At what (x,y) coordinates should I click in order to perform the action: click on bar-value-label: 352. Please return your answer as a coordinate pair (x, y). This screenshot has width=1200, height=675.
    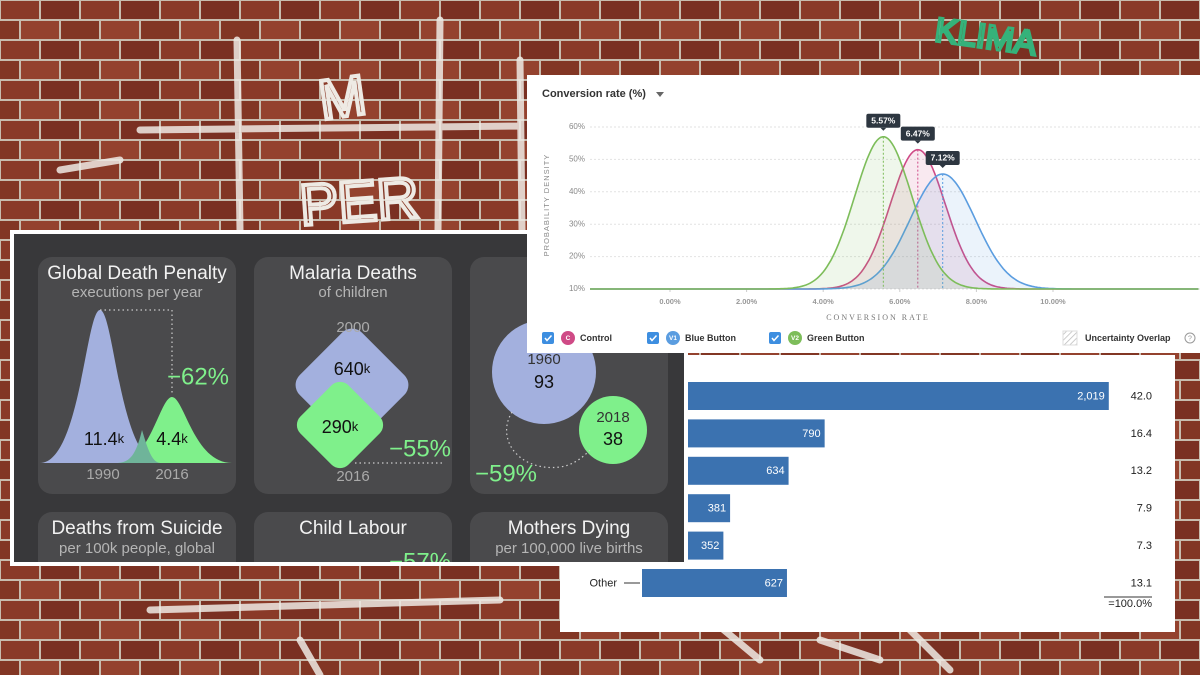
    Looking at the image, I should click on (710, 546).